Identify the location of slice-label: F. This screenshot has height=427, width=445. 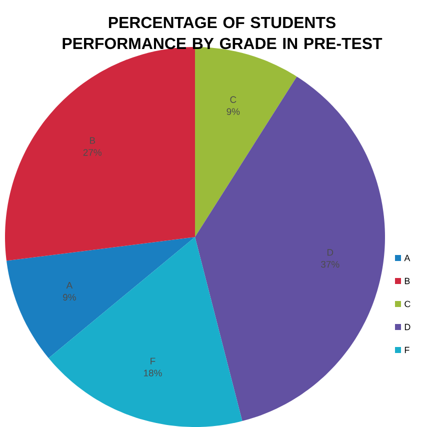
(153, 361).